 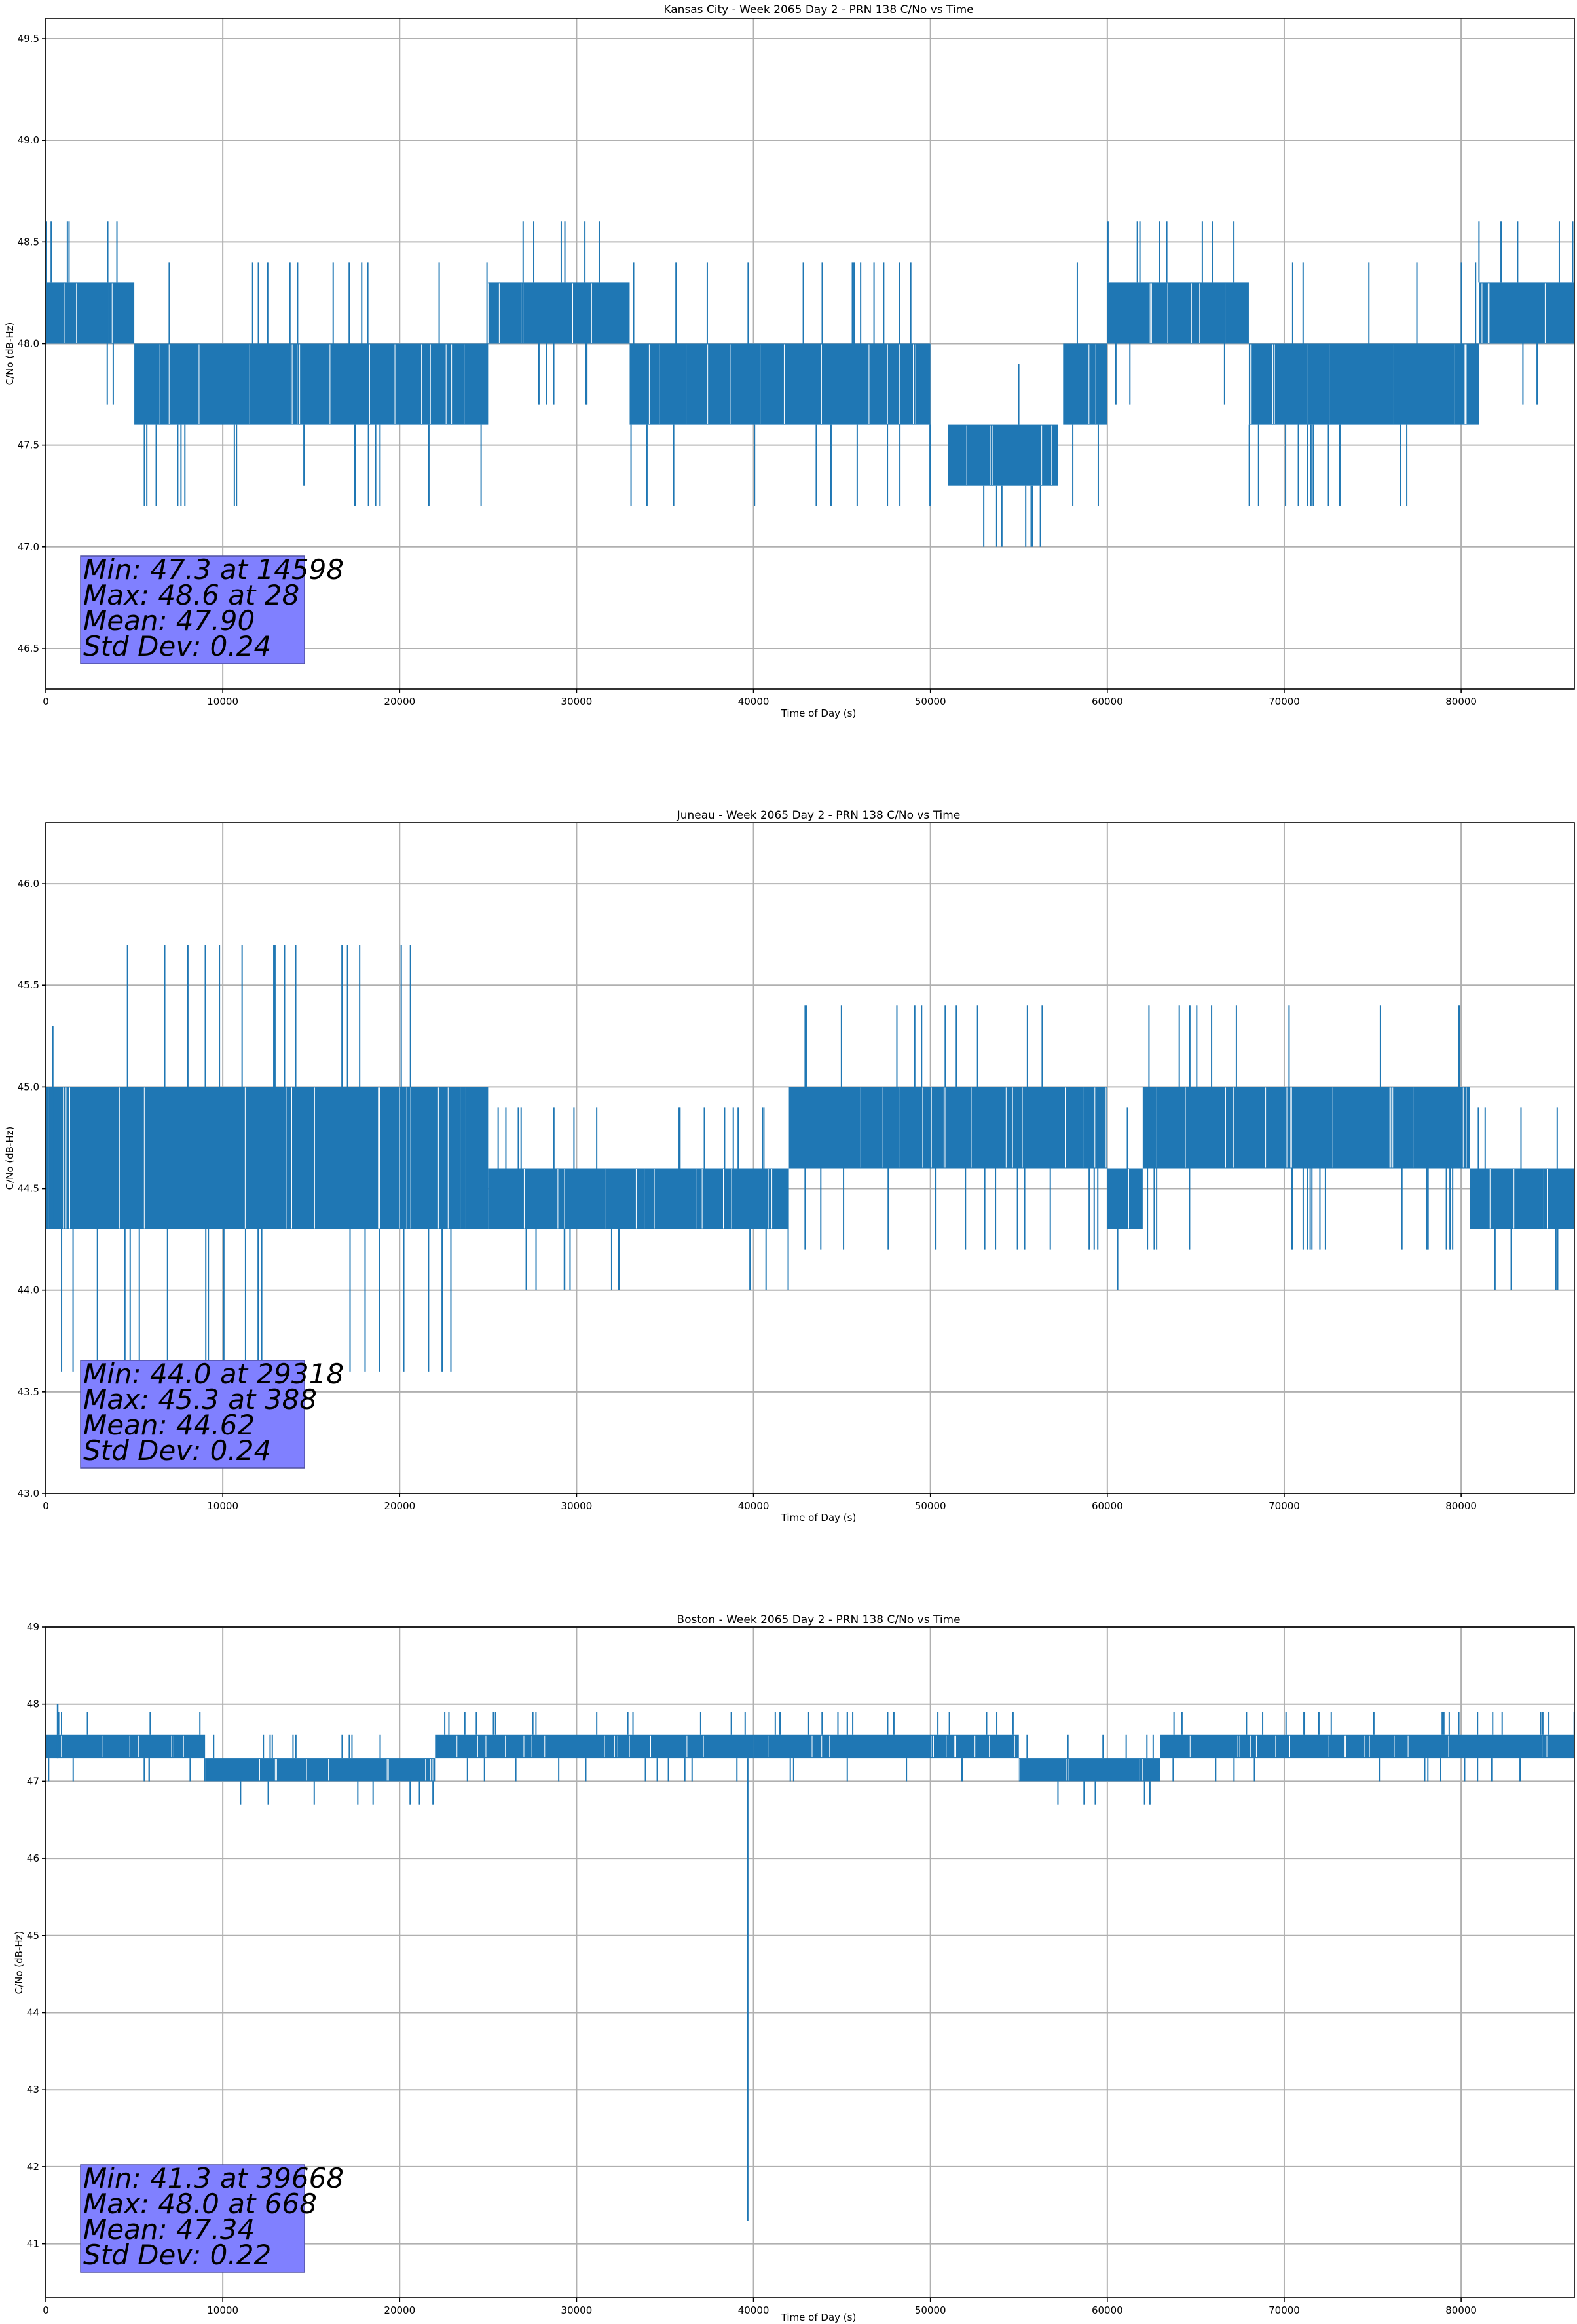 What do you see at coordinates (28, 1392) in the screenshot?
I see `y-tick-label: 43.5` at bounding box center [28, 1392].